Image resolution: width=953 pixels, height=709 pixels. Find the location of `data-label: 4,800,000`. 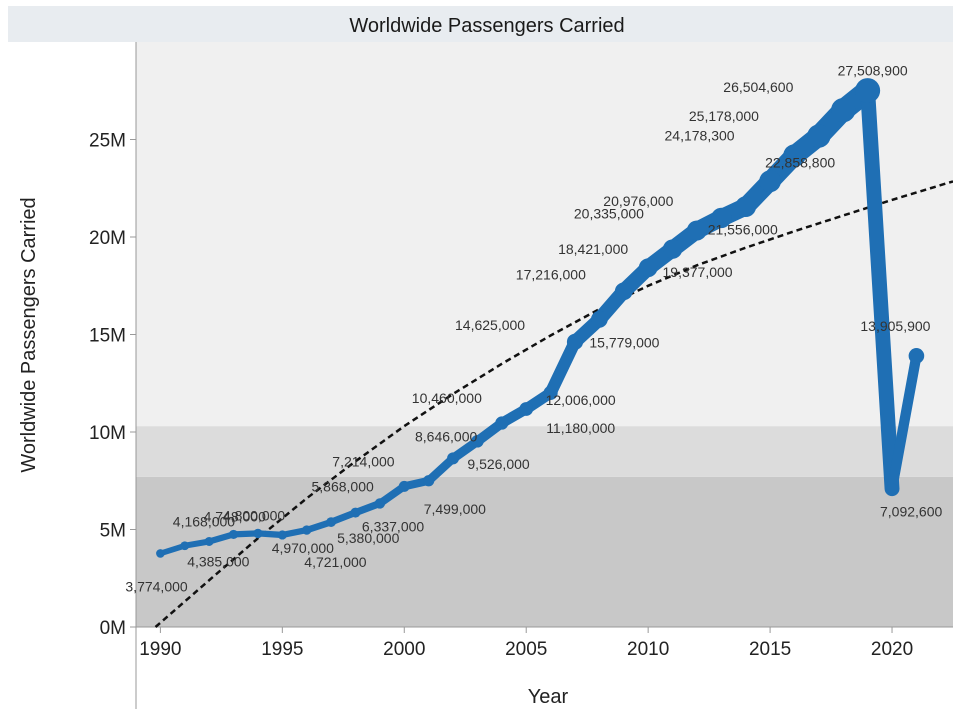

data-label: 4,800,000 is located at coordinates (254, 515).